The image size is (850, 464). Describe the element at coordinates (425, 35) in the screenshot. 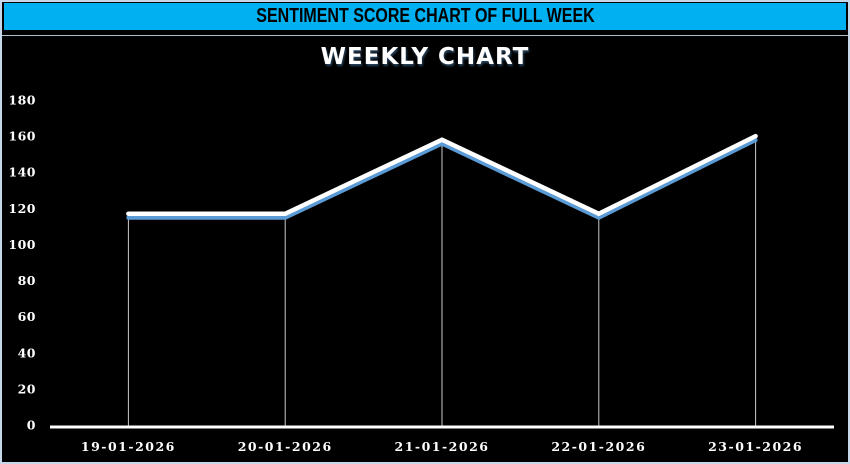

I see `separator-line` at that location.